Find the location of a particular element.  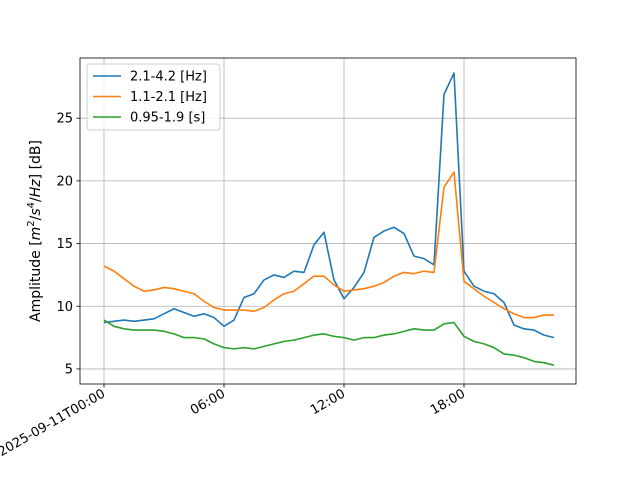

legend-box is located at coordinates (153, 97).